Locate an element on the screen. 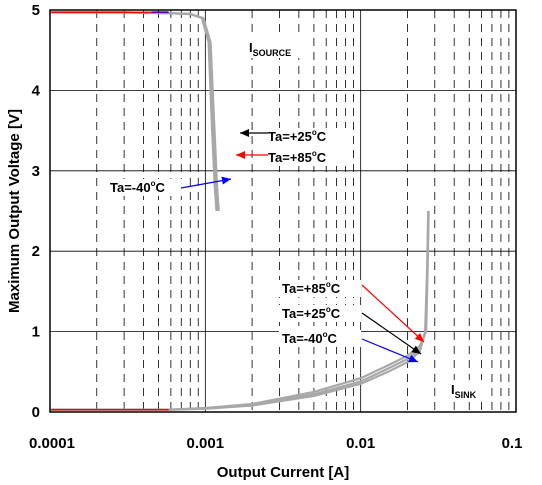  y-tick-label: 0 is located at coordinates (36, 412).